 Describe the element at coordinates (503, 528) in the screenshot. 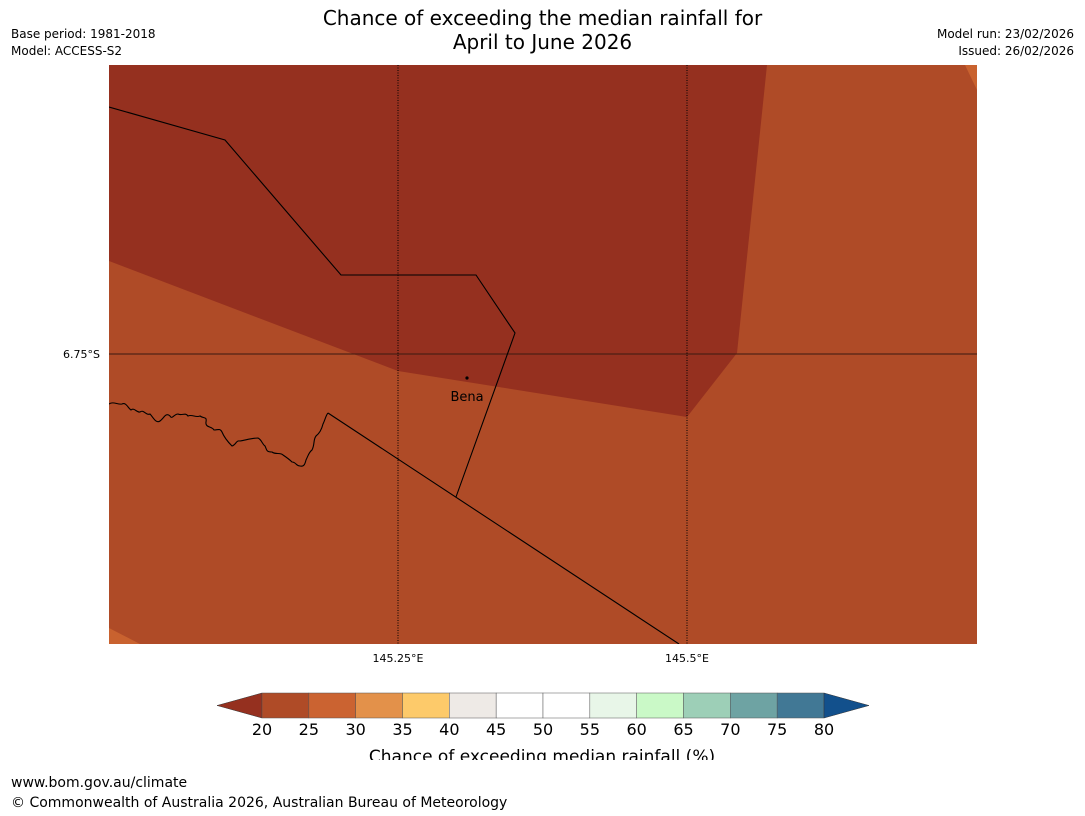

I see `province-border-south` at that location.